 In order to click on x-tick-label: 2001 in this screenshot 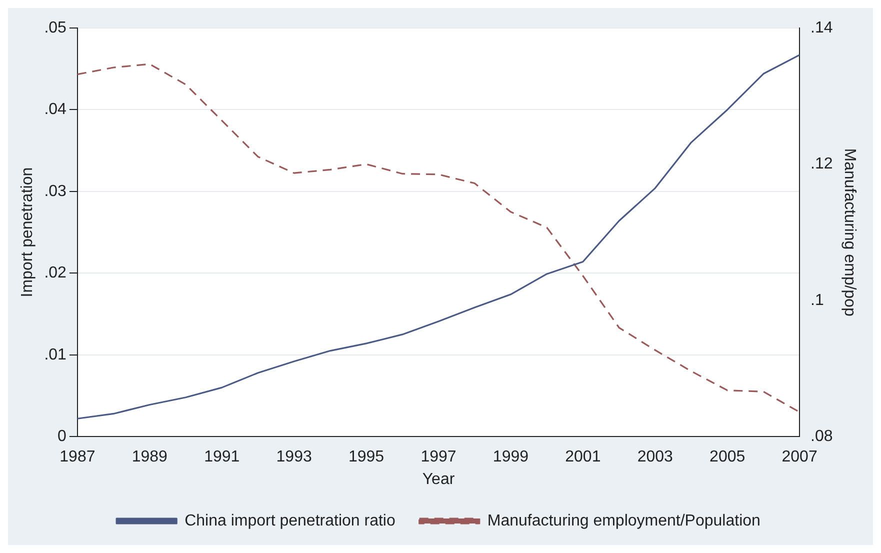, I will do `click(583, 457)`.